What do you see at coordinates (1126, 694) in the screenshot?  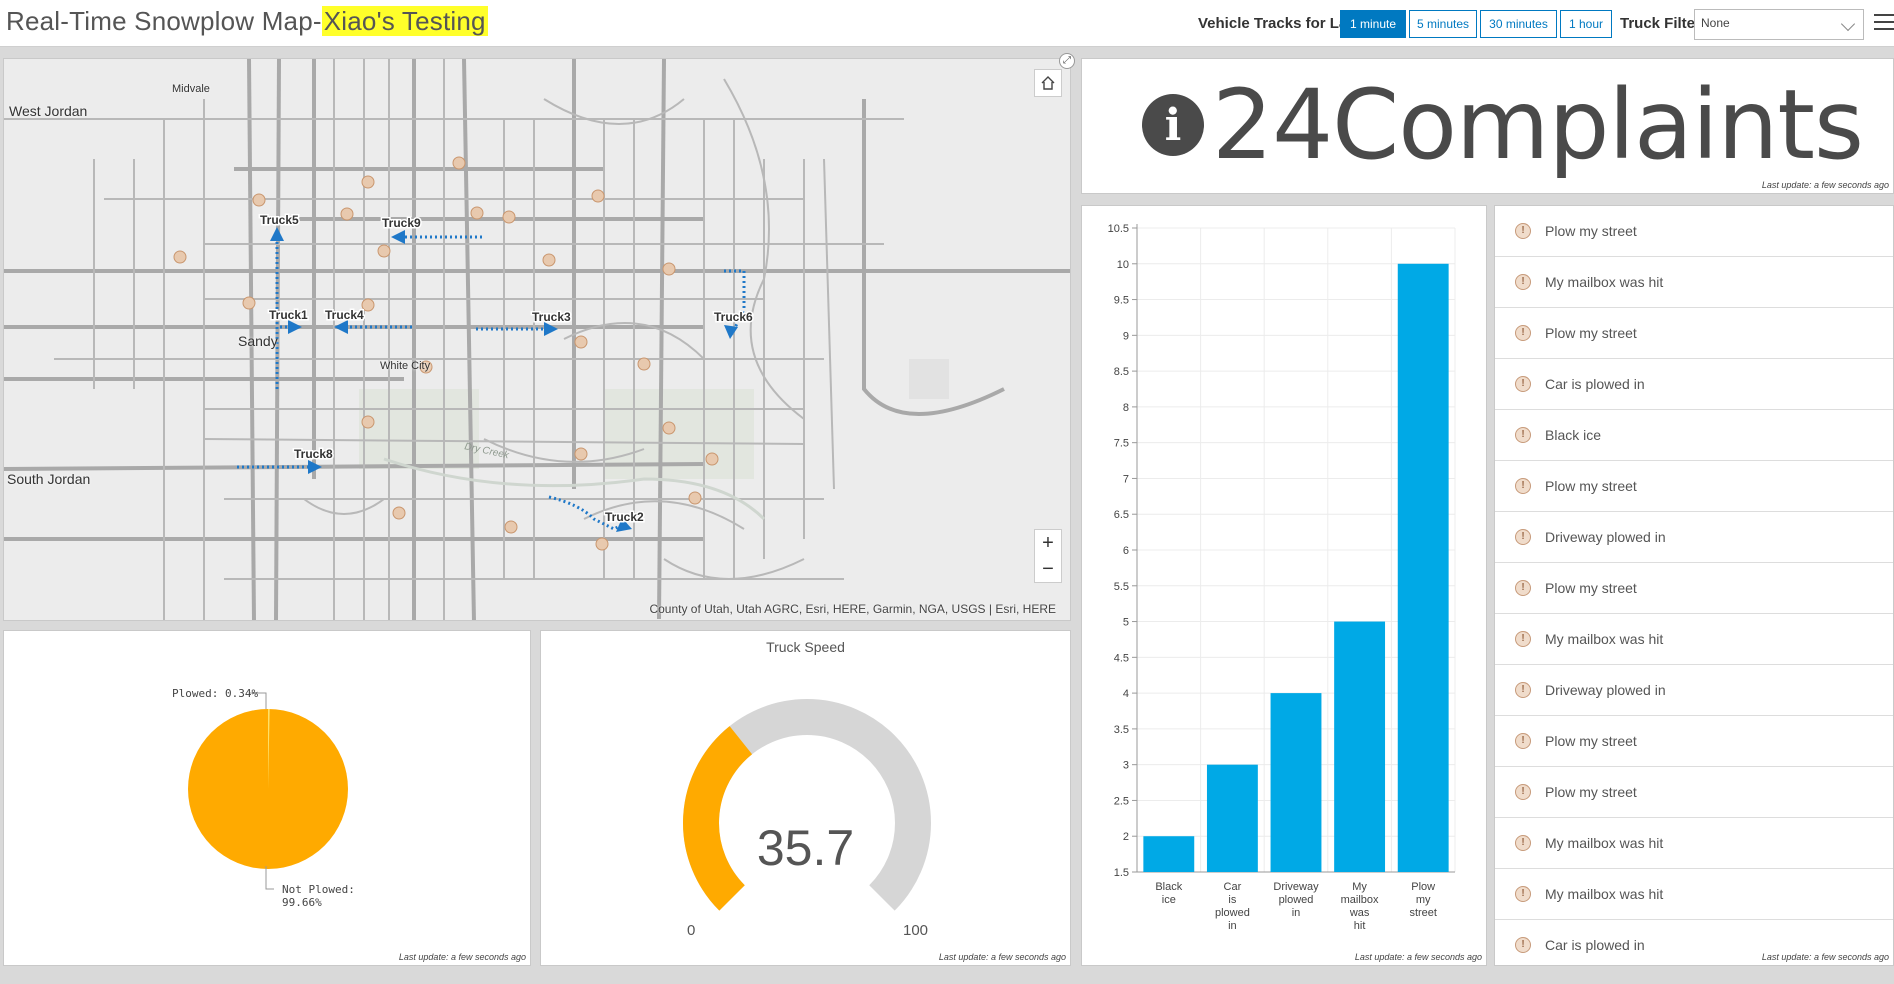 I see `y-tick-label: 4` at bounding box center [1126, 694].